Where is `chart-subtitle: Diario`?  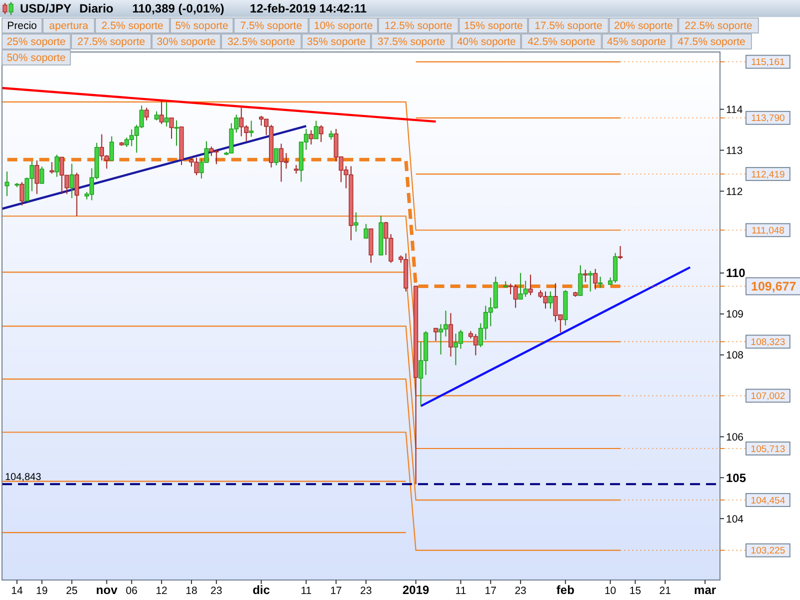
chart-subtitle: Diario is located at coordinates (96, 9).